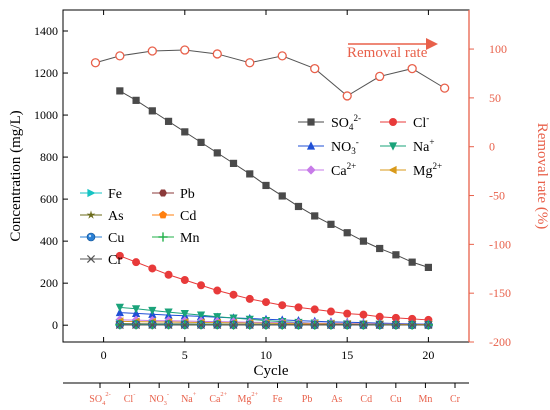 Image resolution: width=550 pixels, height=410 pixels. I want to click on series-cr, so click(274, 325).